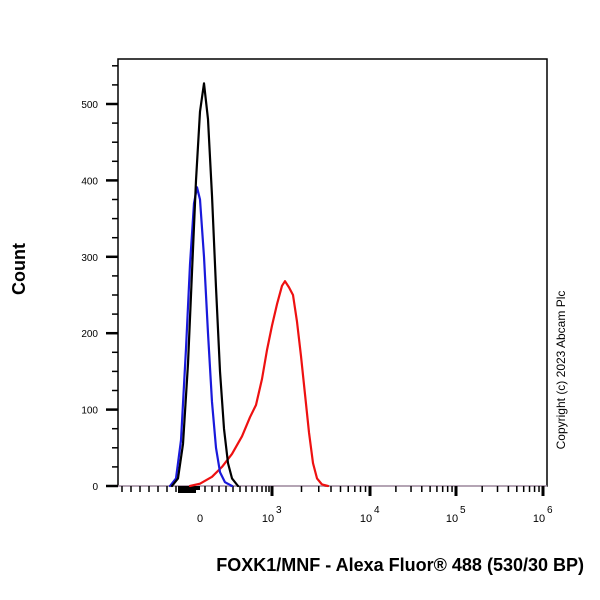 The image size is (600, 600). I want to click on svg-text: 5, so click(463, 510).